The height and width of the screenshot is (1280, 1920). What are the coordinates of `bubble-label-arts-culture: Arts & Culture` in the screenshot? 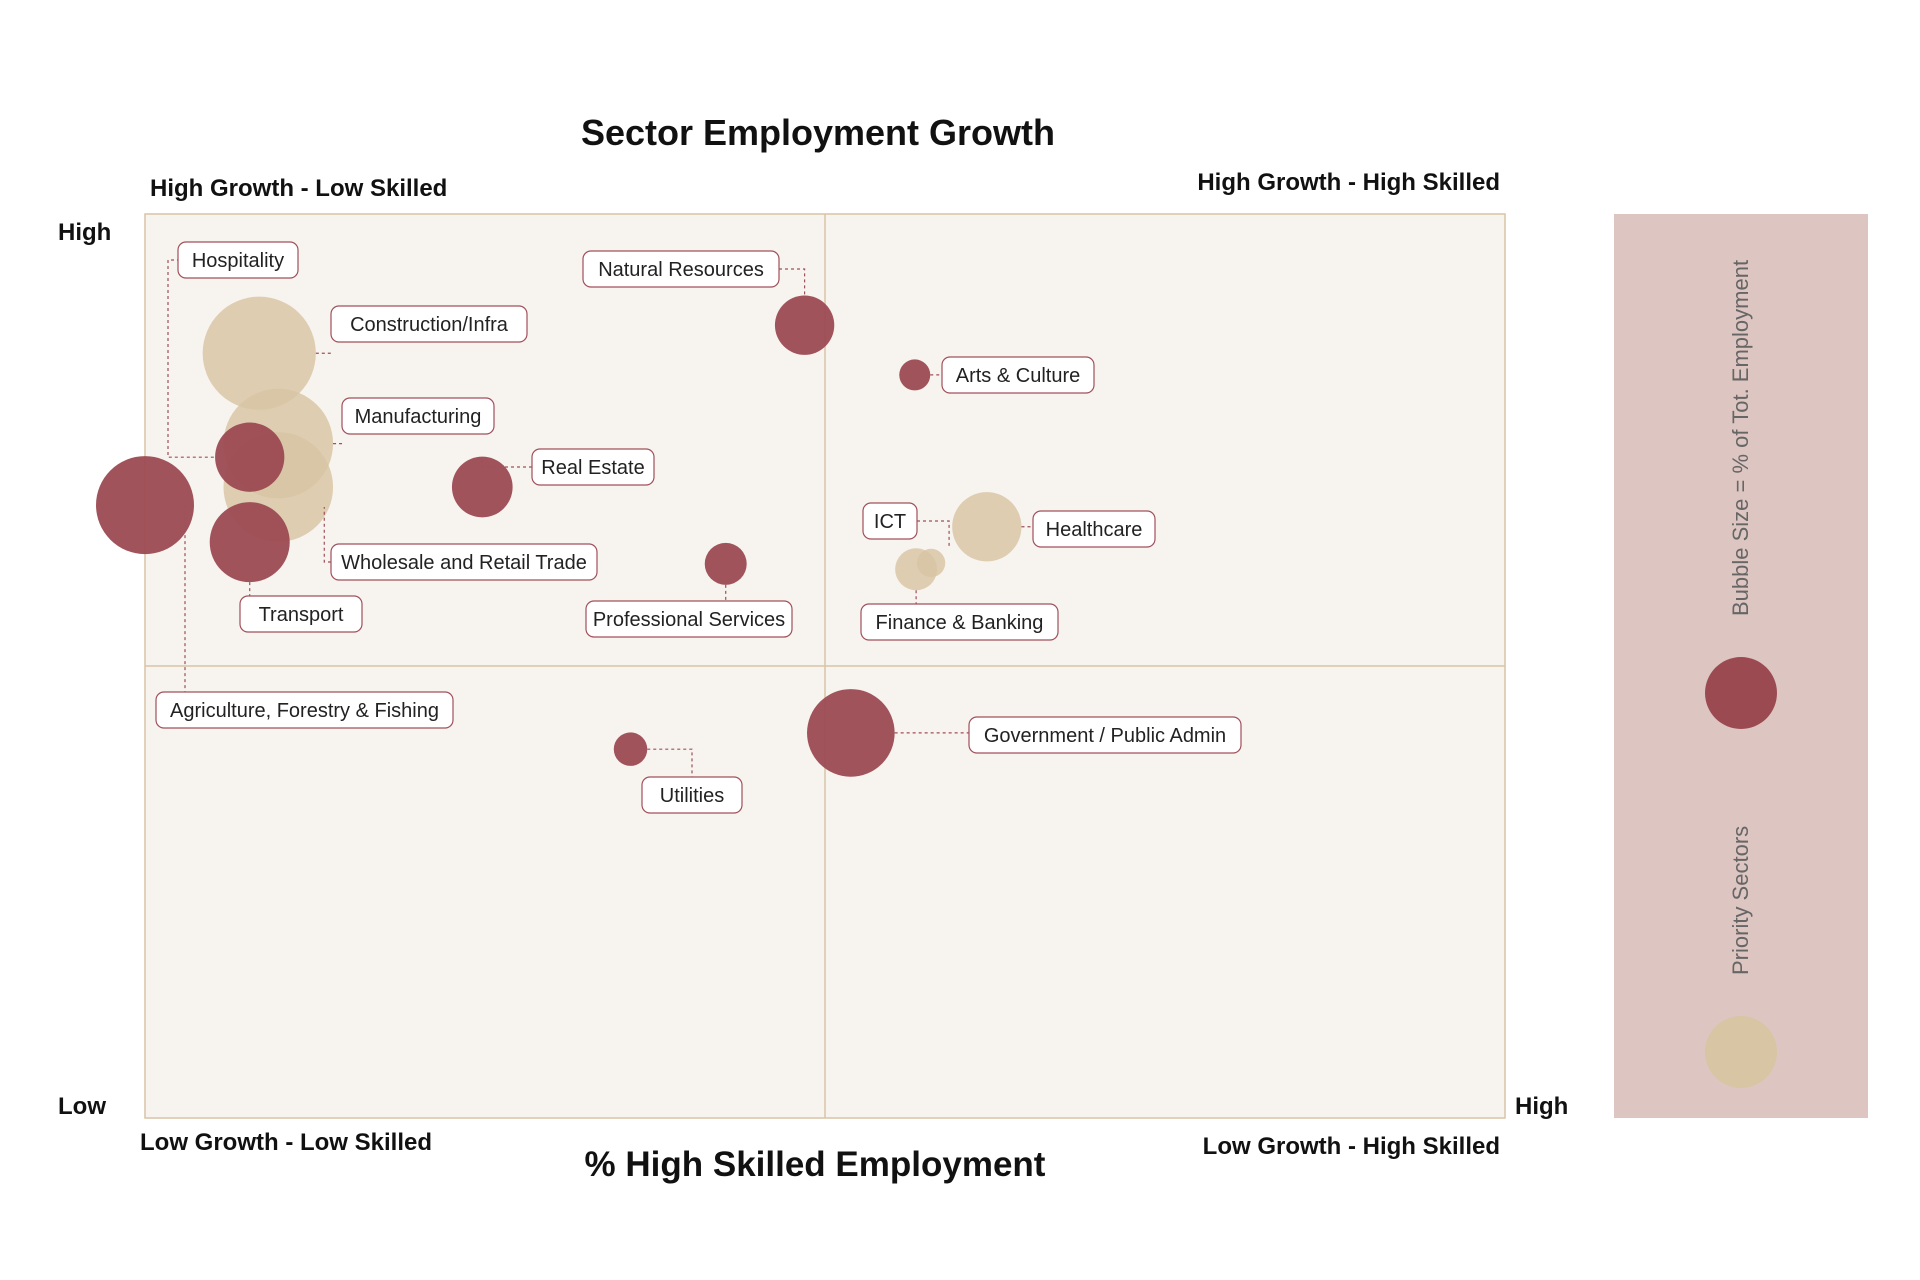 It's located at (1018, 375).